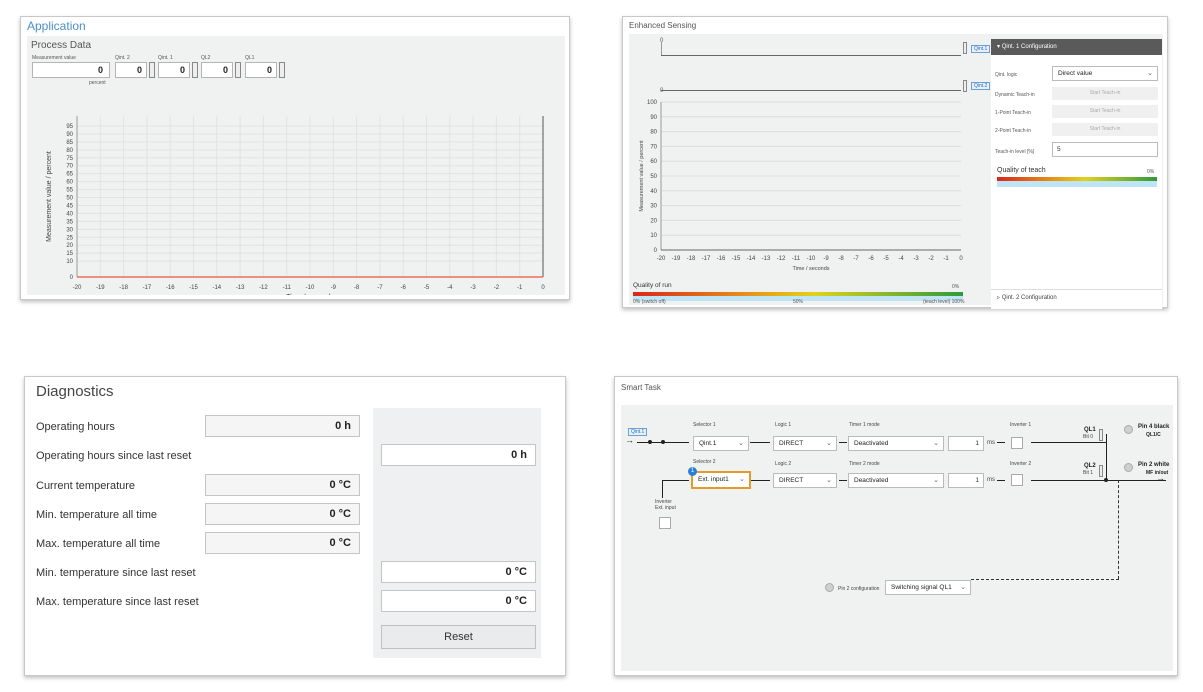 This screenshot has height=692, width=1203. I want to click on input-tag-qint1: Qint.1, so click(638, 432).